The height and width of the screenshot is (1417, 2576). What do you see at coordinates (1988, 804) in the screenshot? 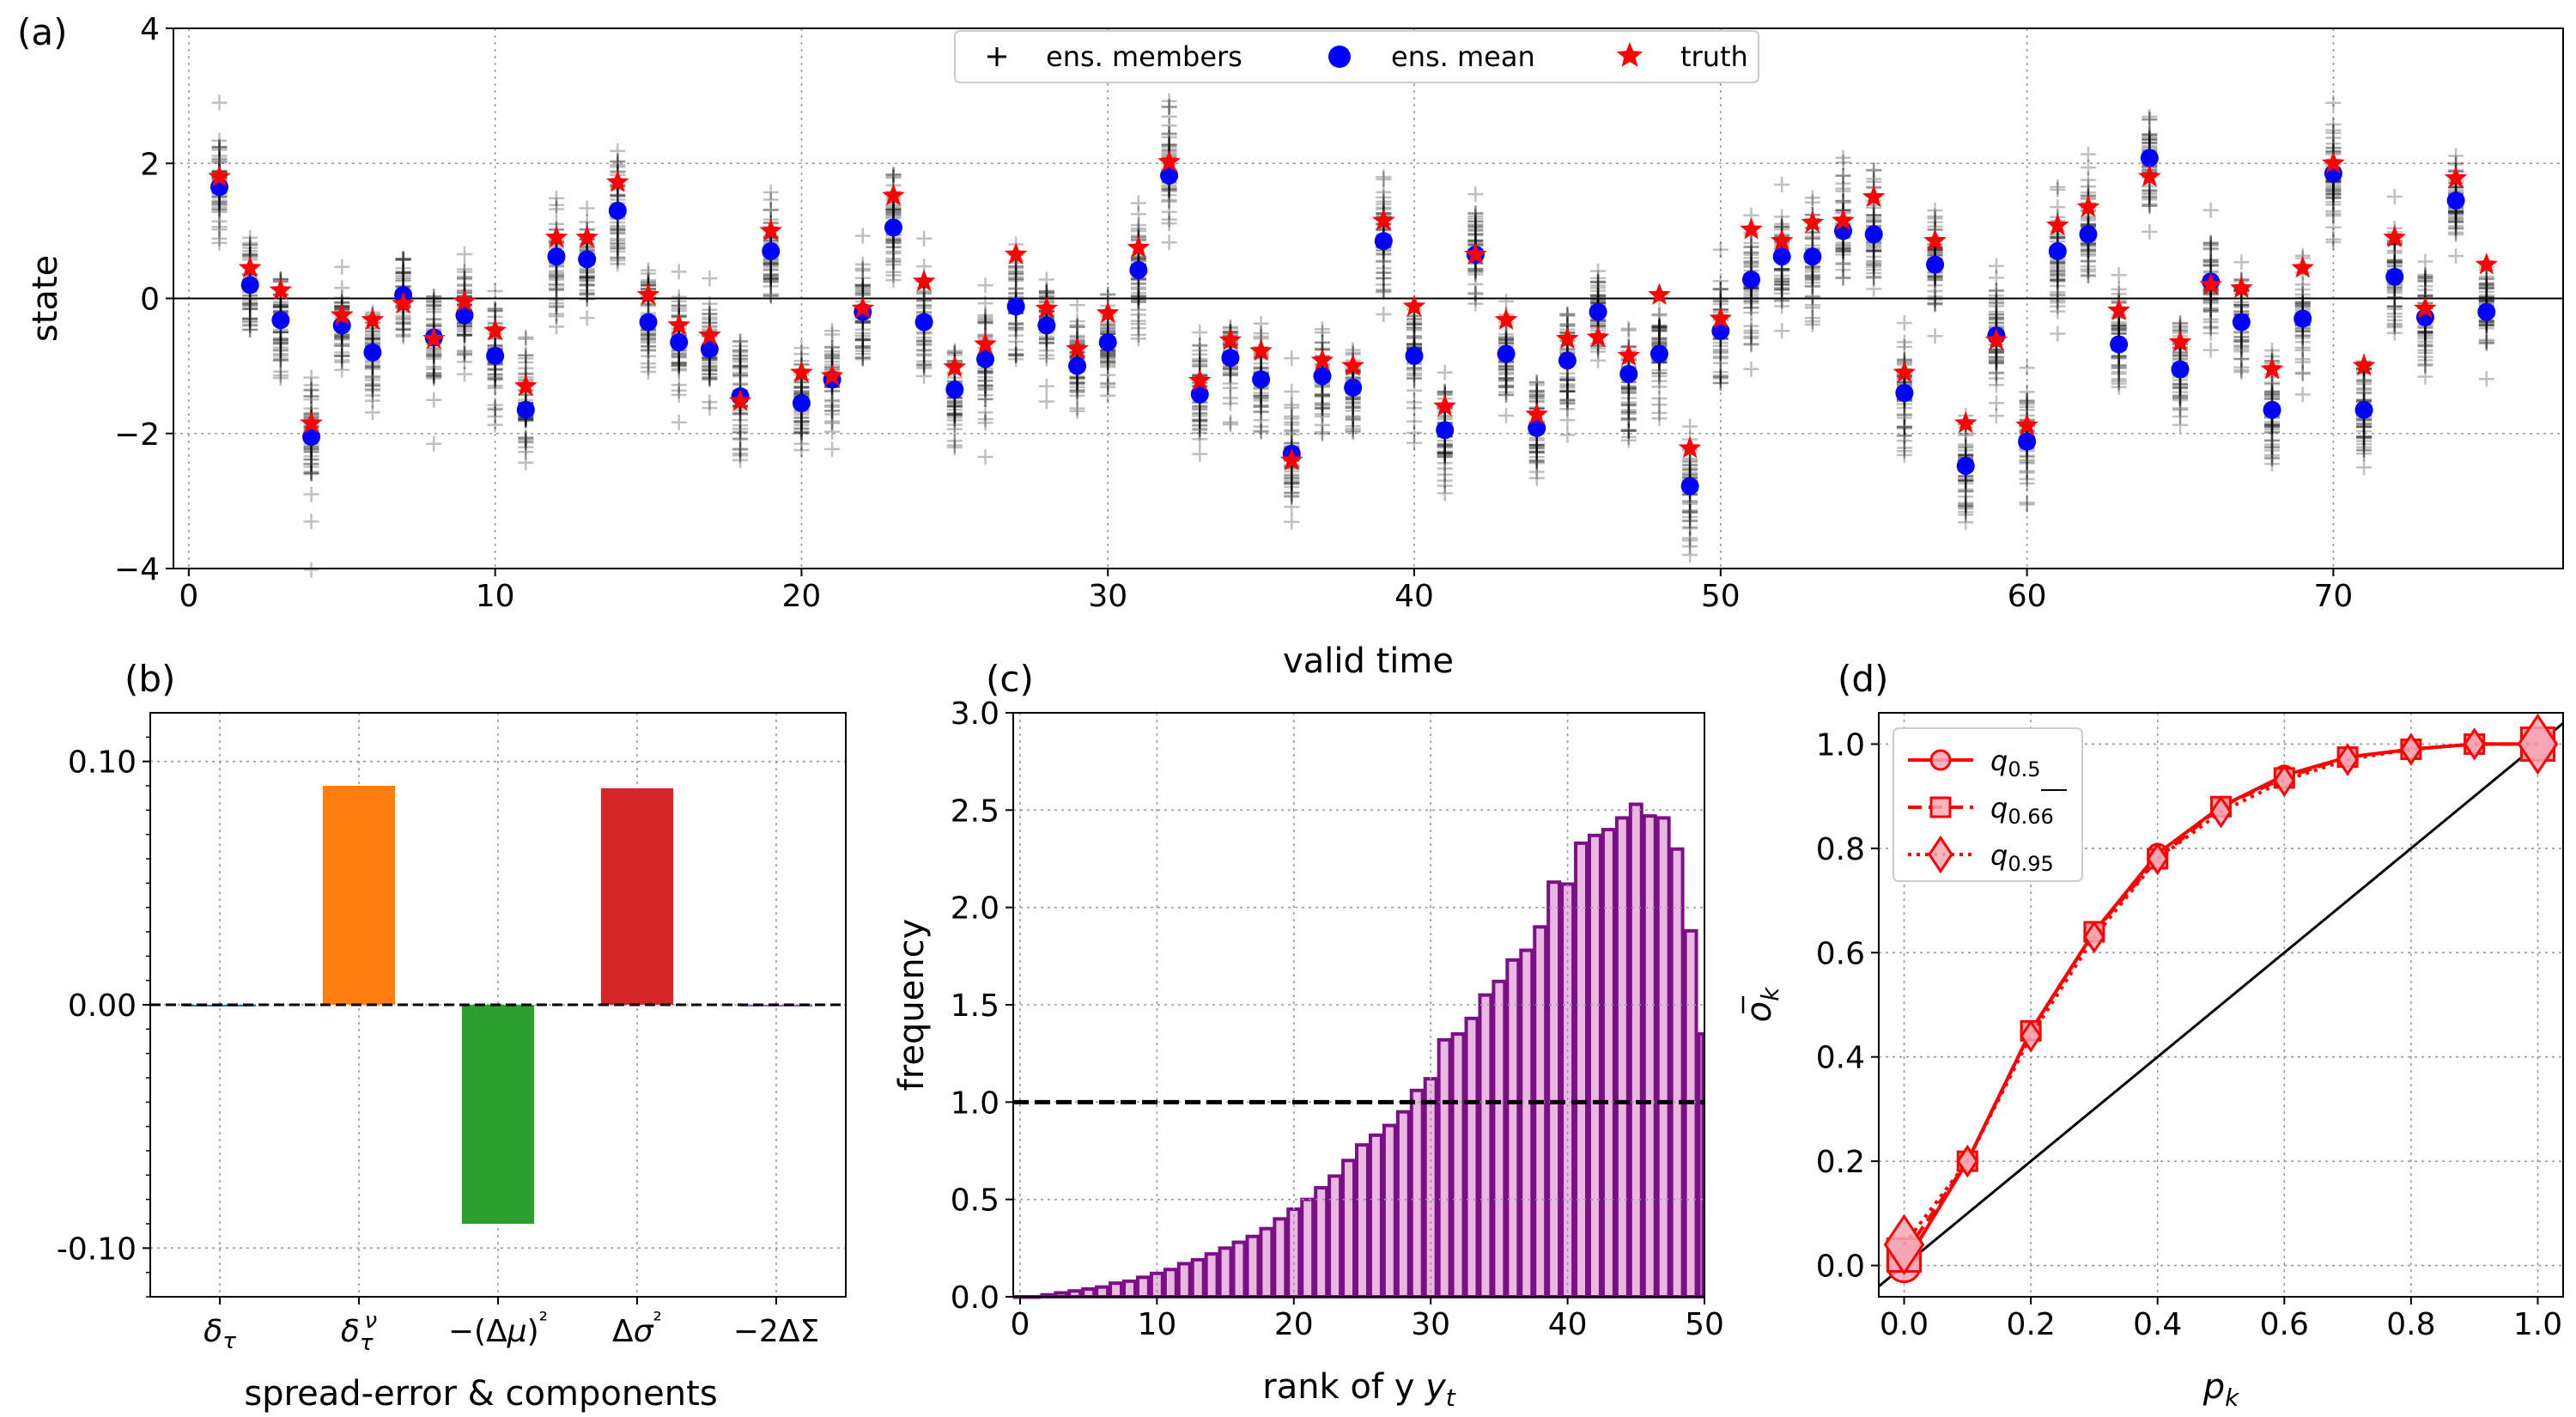
I see `legend-box` at bounding box center [1988, 804].